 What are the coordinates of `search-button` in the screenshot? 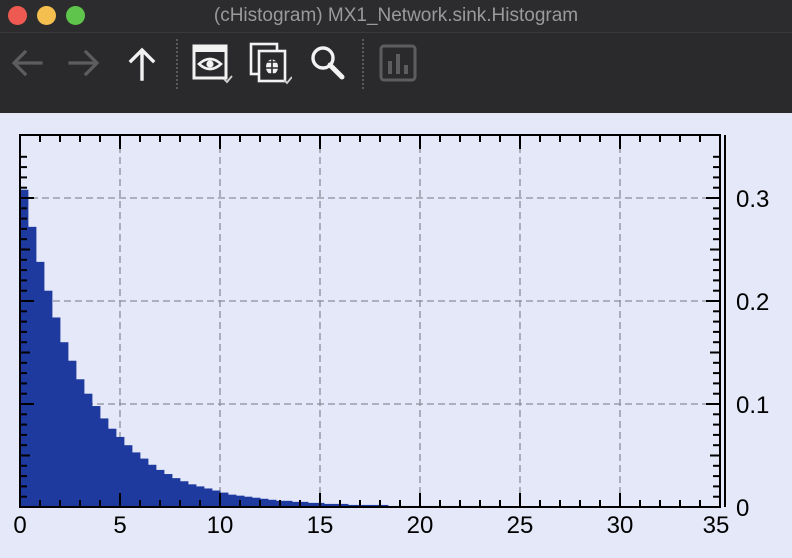 It's located at (327, 63).